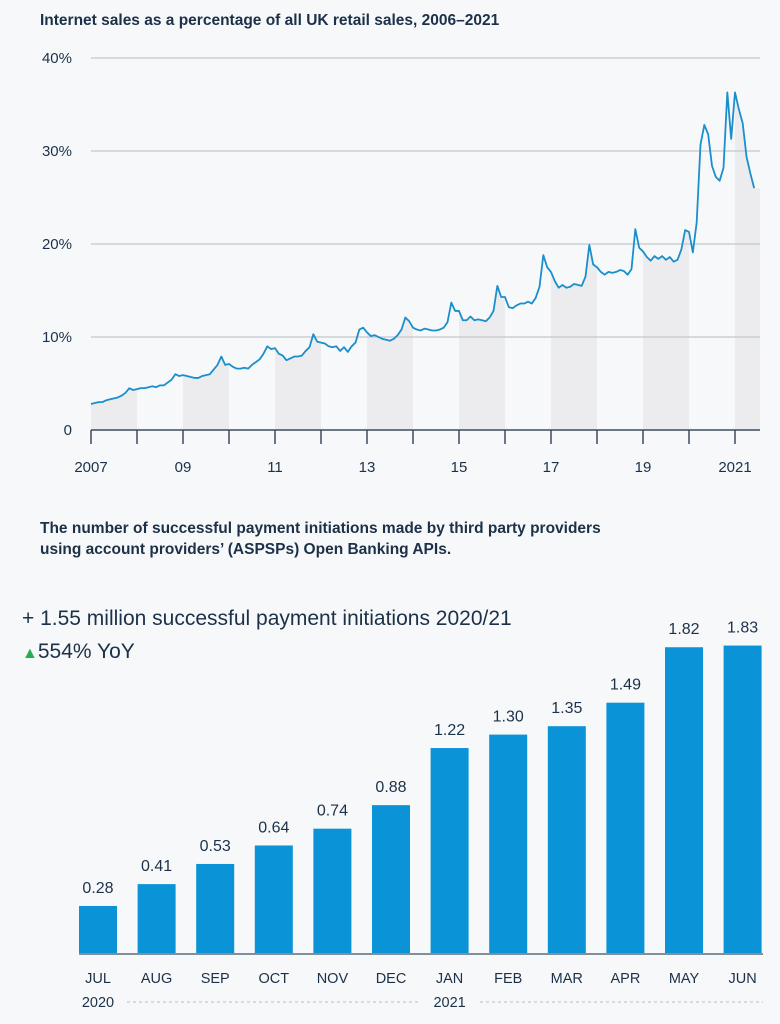  Describe the element at coordinates (156, 866) in the screenshot. I see `bar-value-label: 0.41` at that location.